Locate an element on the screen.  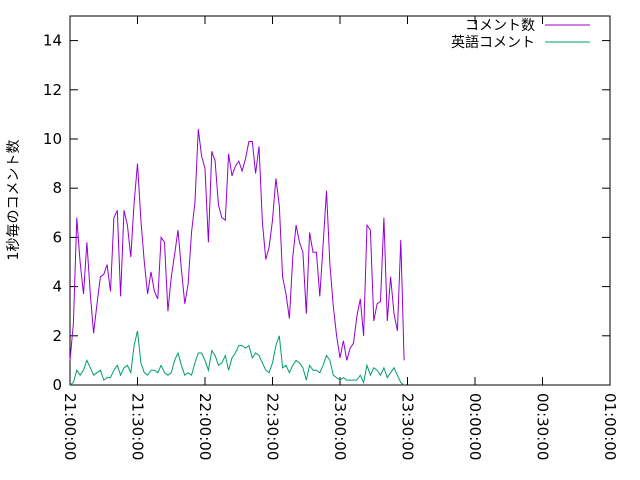
x-tick-label: 22:00:00 is located at coordinates (205, 426).